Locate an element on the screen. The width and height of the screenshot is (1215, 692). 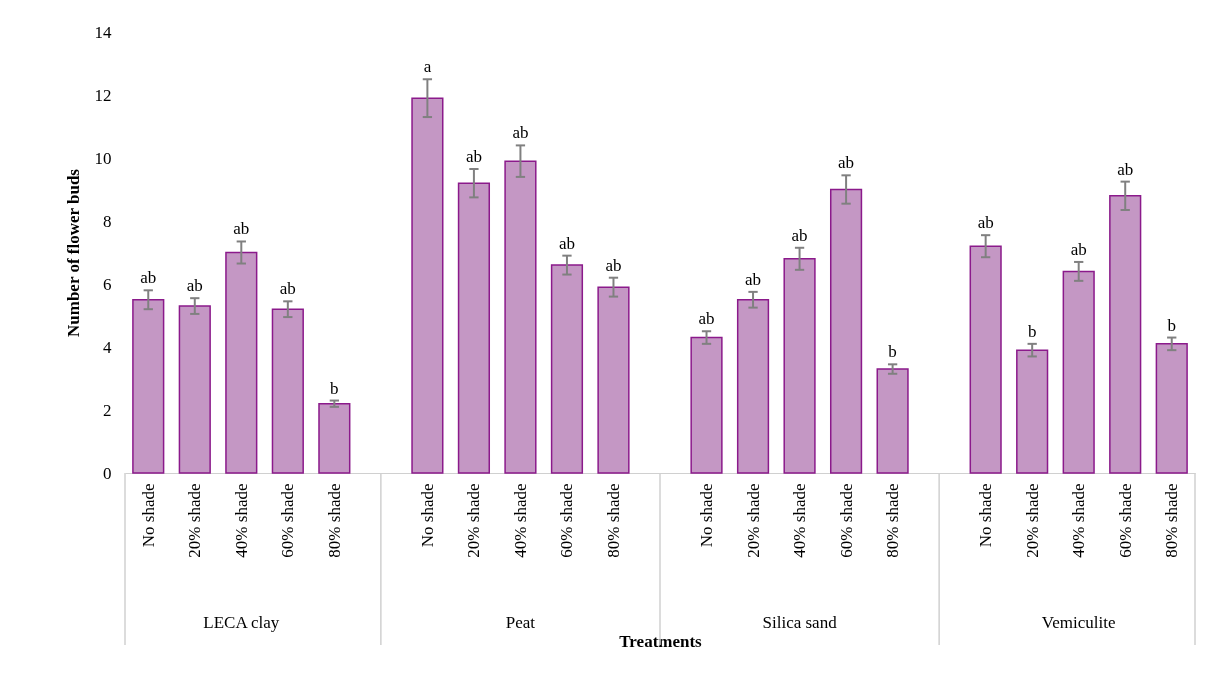
y-tick-label: 14 is located at coordinates (103, 32).